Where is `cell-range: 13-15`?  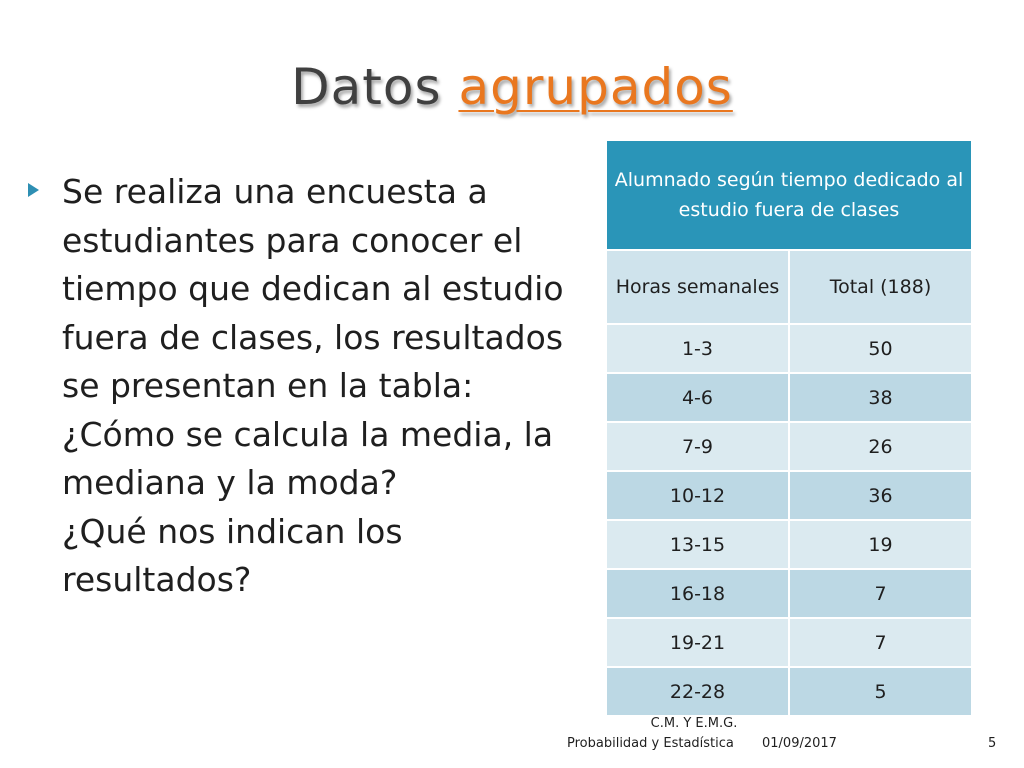 cell-range: 13-15 is located at coordinates (698, 545).